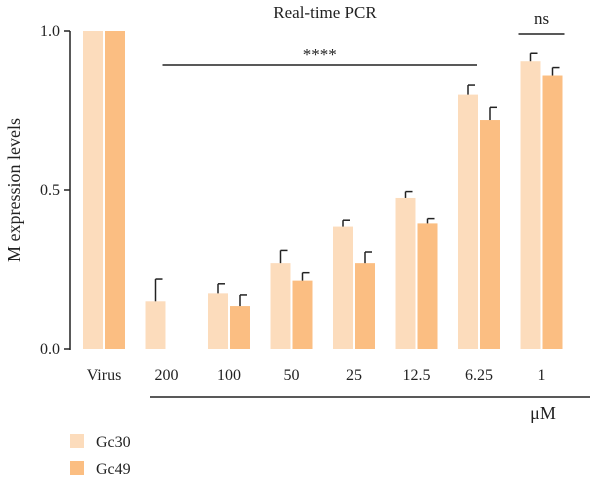 This screenshot has width=600, height=488. Describe the element at coordinates (543, 413) in the screenshot. I see `x-unit-label: μM` at that location.